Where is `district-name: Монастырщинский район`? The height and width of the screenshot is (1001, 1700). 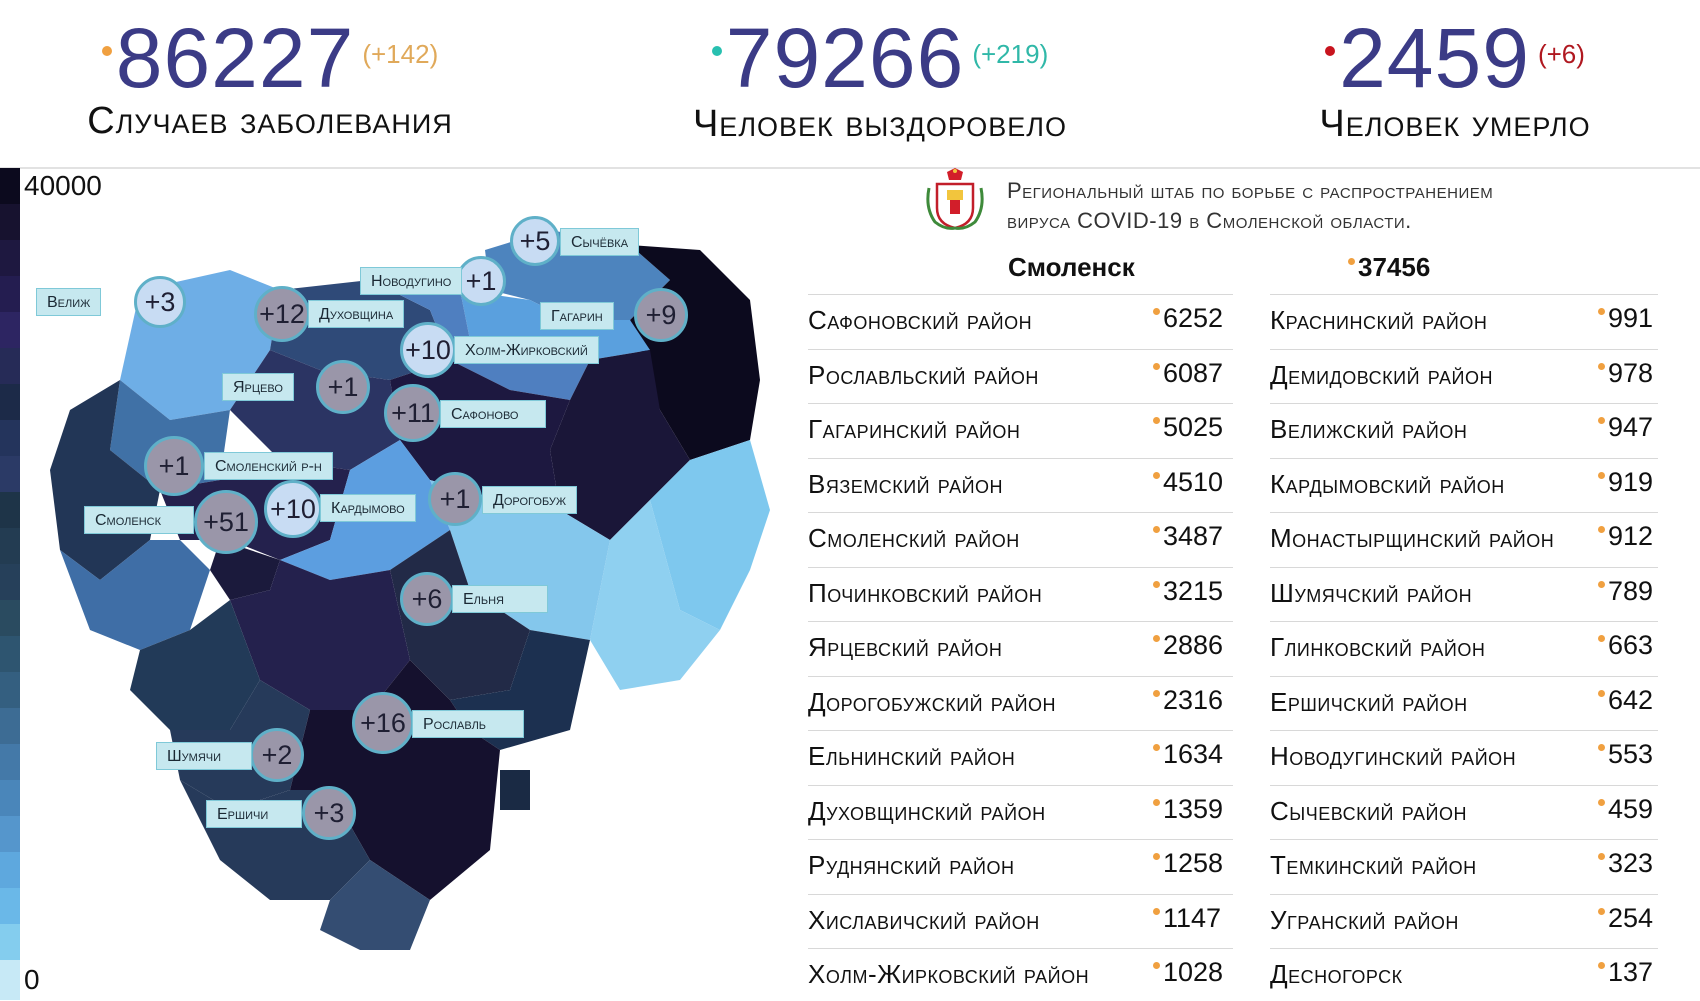 district-name: Монастырщинский район is located at coordinates (1412, 538).